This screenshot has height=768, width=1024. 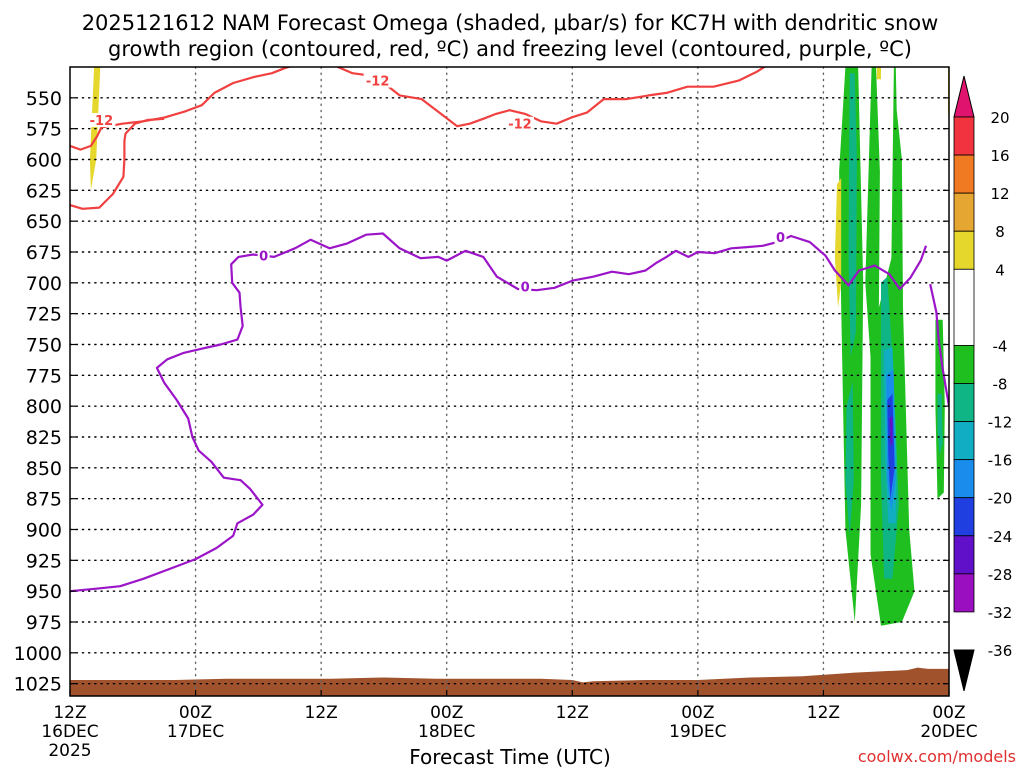 What do you see at coordinates (1000, 651) in the screenshot?
I see `colorbar-label-13: -36` at bounding box center [1000, 651].